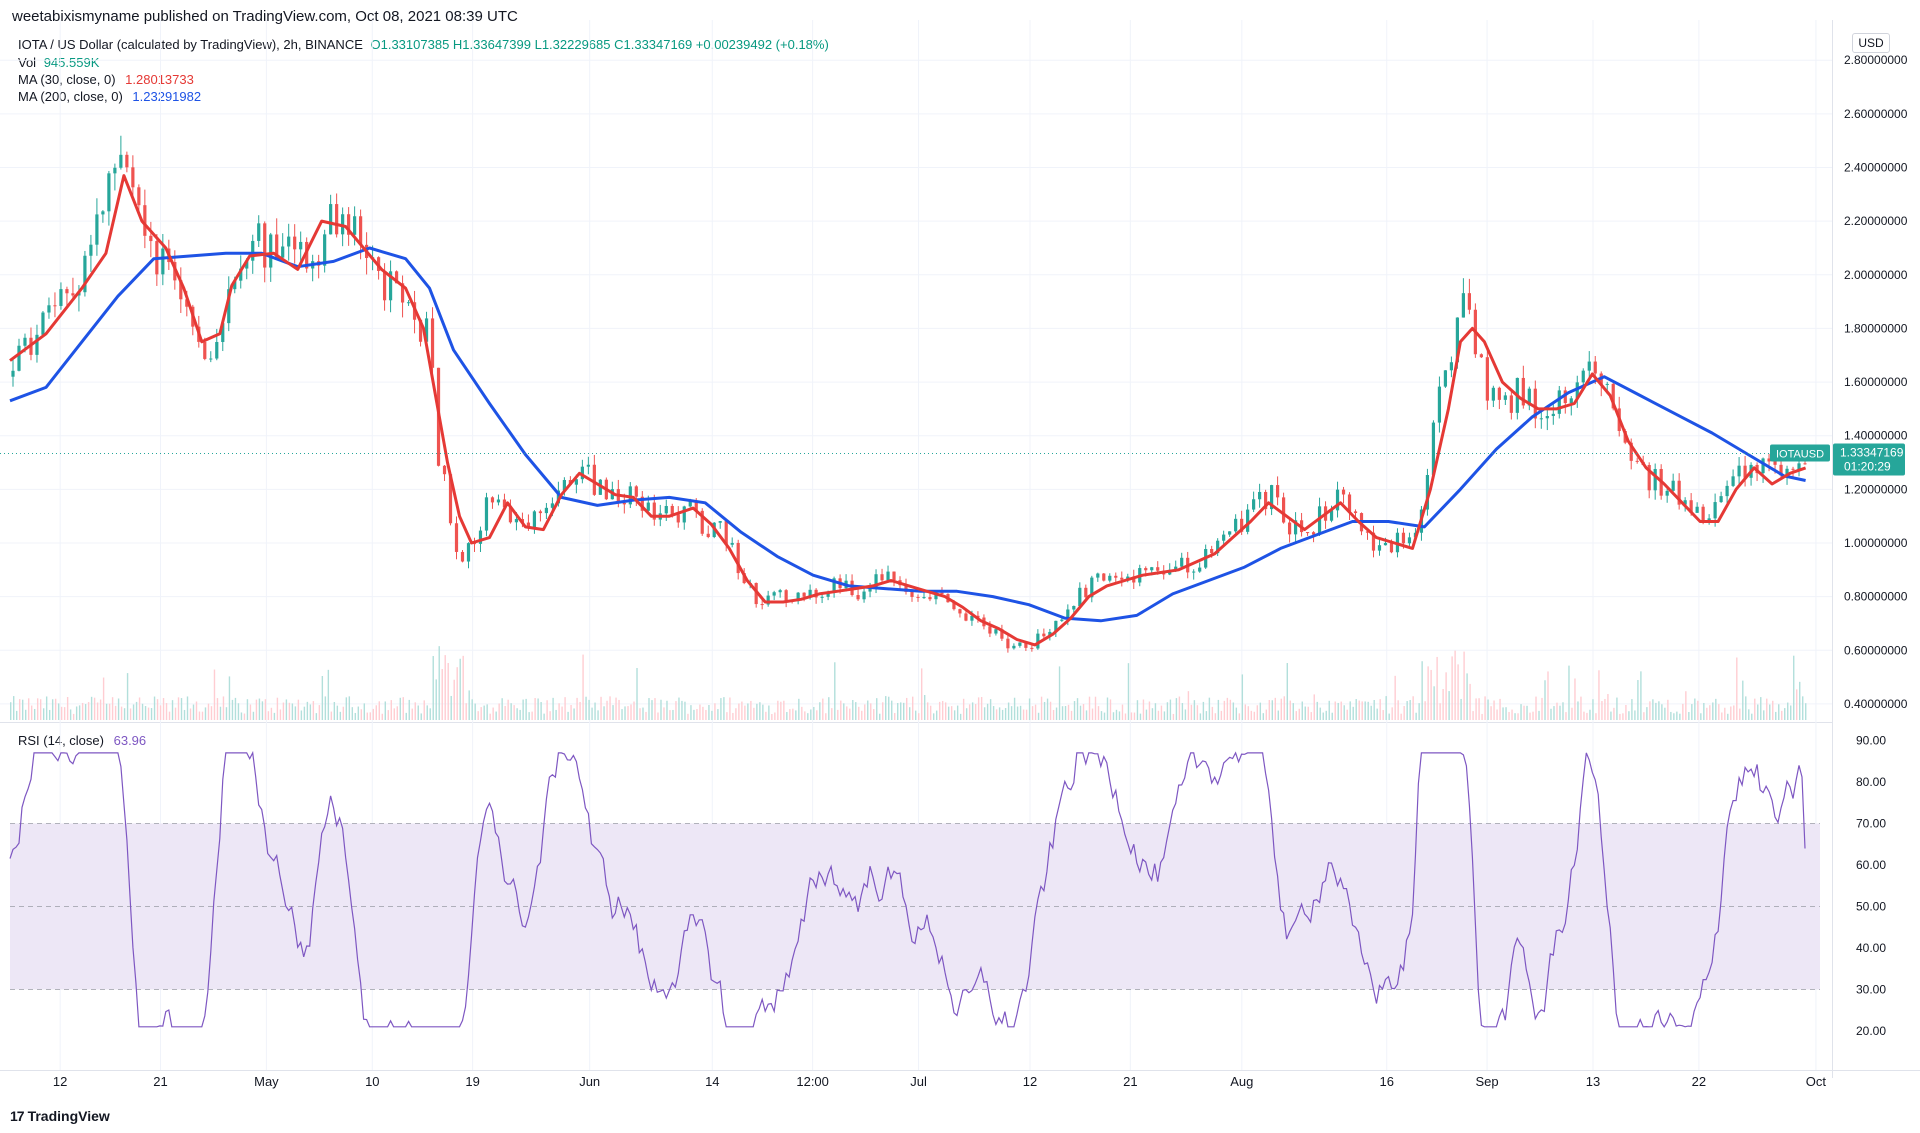 The width and height of the screenshot is (1920, 1133). What do you see at coordinates (82, 740) in the screenshot?
I see `rsi-legend: RSI (14, close) 63.96` at bounding box center [82, 740].